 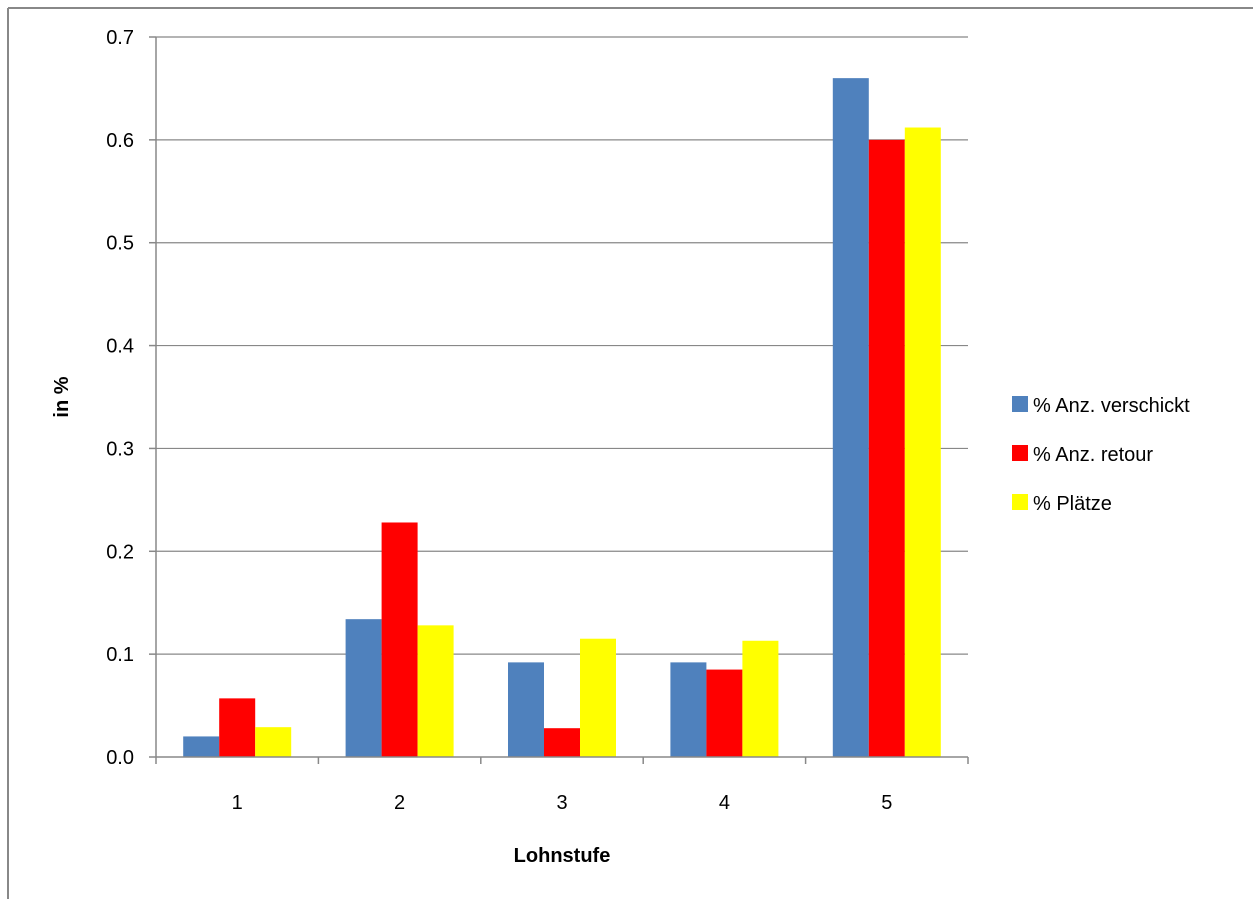 What do you see at coordinates (1093, 455) in the screenshot?
I see `legend-label: % Anz. retour` at bounding box center [1093, 455].